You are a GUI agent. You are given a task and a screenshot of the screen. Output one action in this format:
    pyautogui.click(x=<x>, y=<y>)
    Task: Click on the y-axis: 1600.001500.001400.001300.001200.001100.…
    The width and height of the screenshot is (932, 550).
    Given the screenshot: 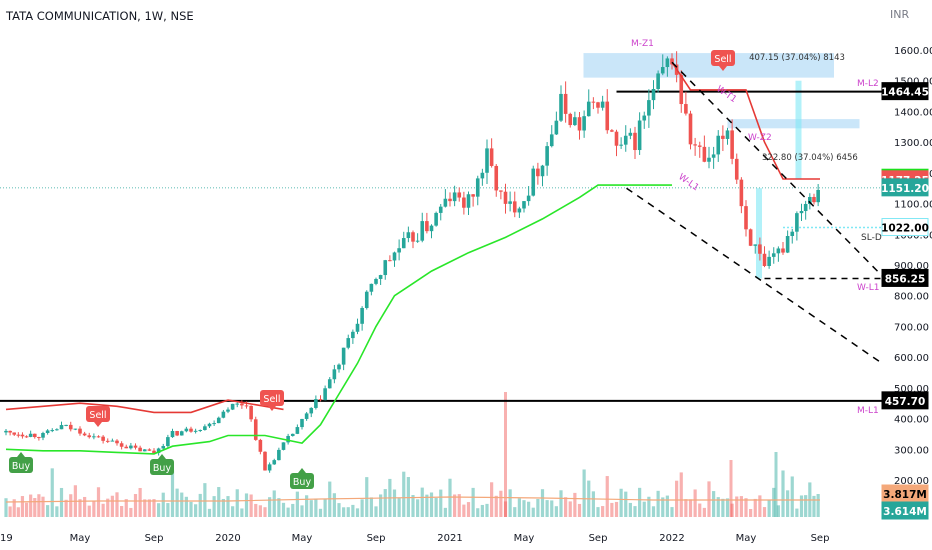 What is the action you would take?
    pyautogui.click(x=913, y=266)
    